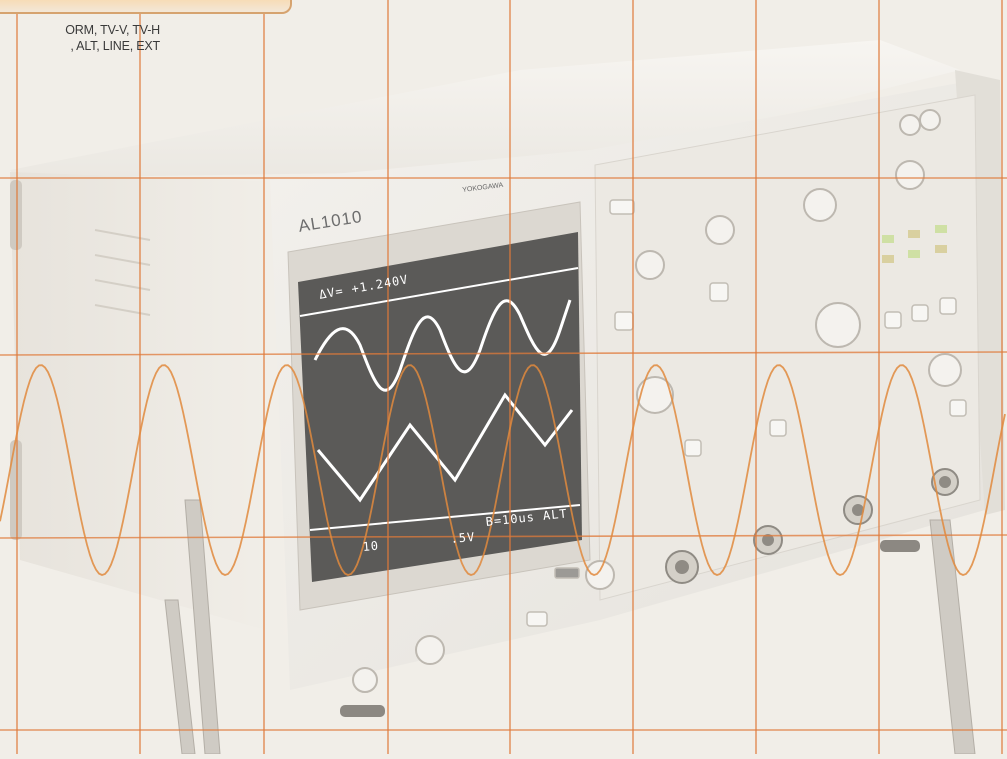  What do you see at coordinates (439, 292) in the screenshot?
I see `screen-top-line` at bounding box center [439, 292].